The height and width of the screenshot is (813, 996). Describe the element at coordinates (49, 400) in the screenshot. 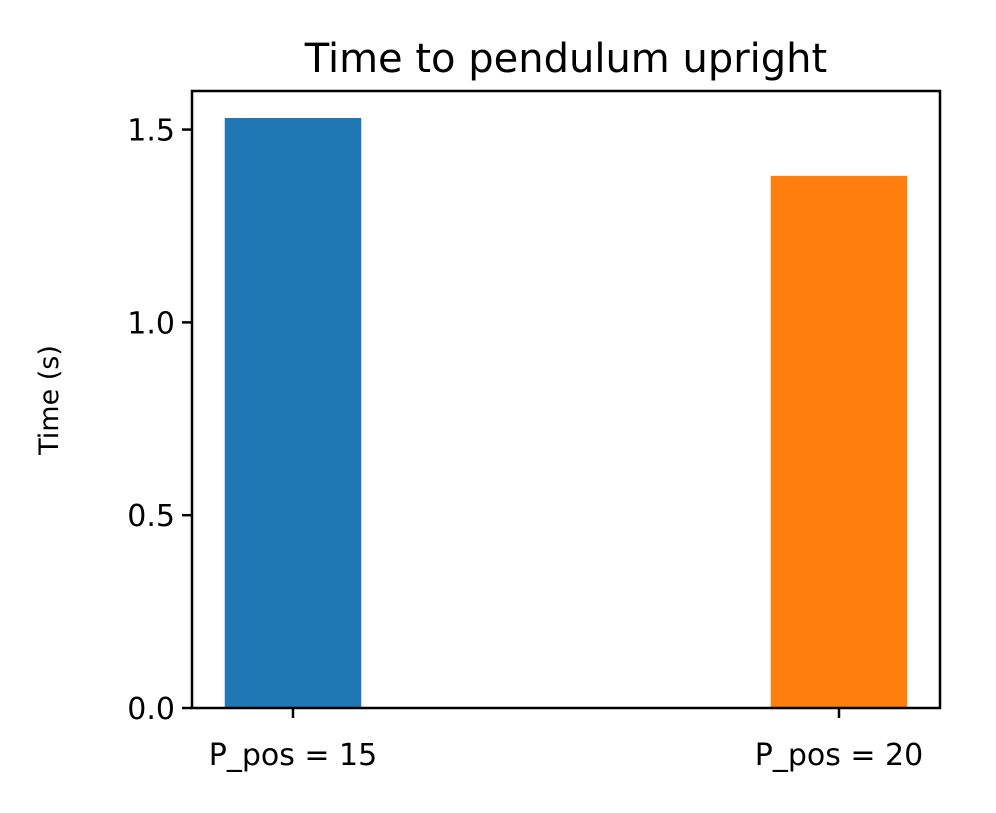

I see `y-axis-label: Time (s)` at that location.